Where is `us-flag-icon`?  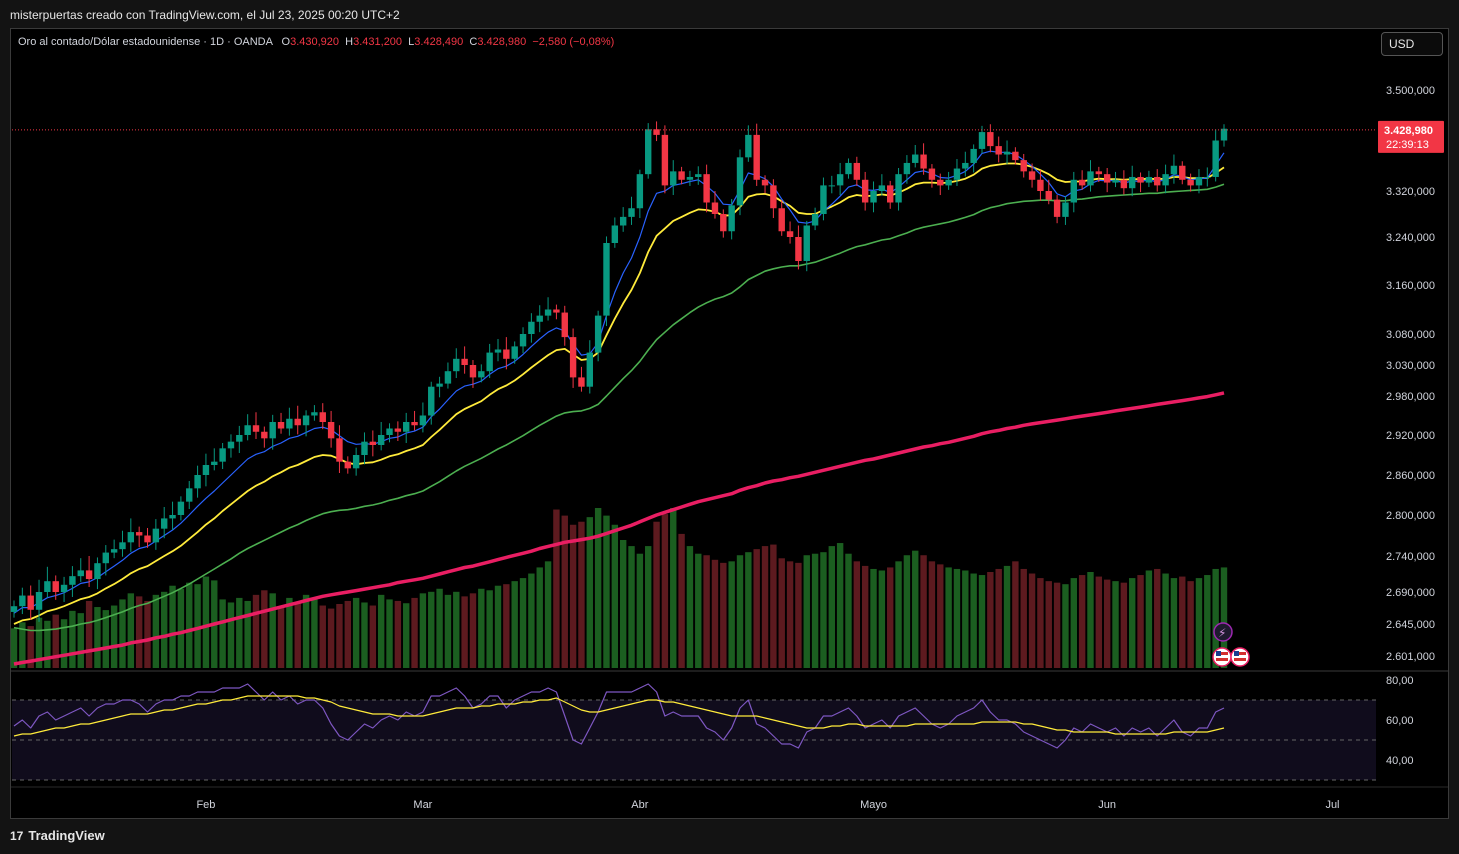
us-flag-icon is located at coordinates (1222, 657).